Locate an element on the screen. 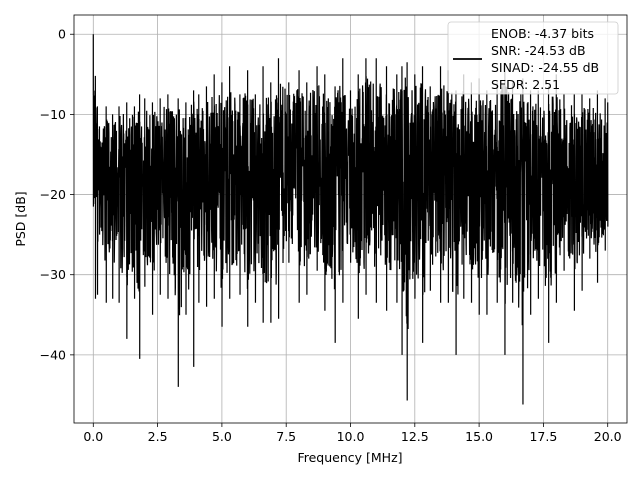 Image resolution: width=640 pixels, height=480 pixels. legend-box is located at coordinates (533, 58).